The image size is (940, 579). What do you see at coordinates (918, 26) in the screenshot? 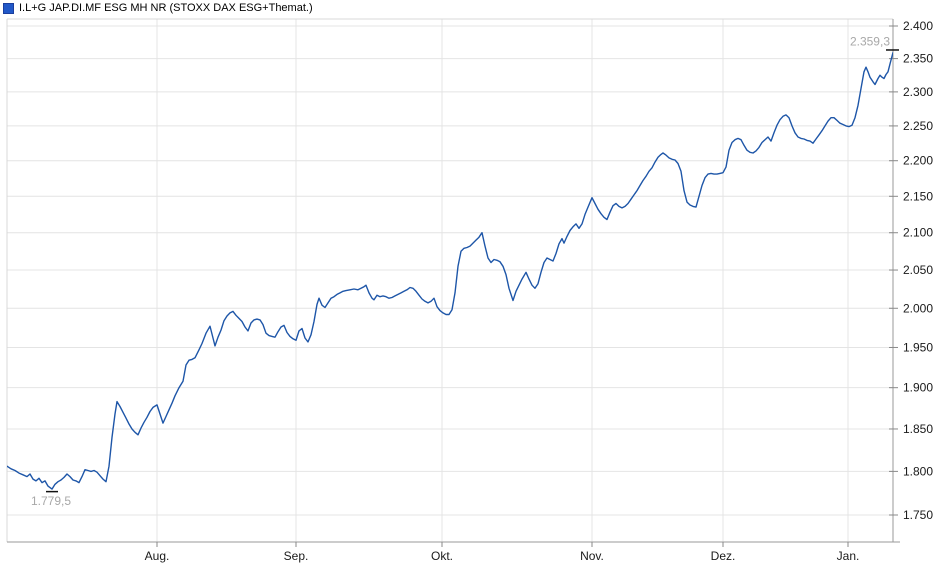
I see `y-tick-label: 2.400` at bounding box center [918, 26].